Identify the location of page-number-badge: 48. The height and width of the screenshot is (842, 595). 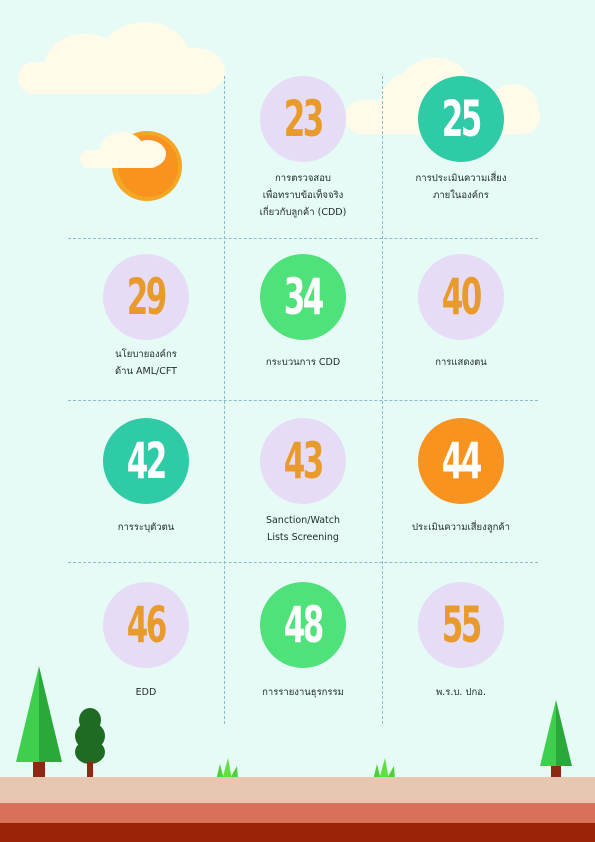
(303, 625).